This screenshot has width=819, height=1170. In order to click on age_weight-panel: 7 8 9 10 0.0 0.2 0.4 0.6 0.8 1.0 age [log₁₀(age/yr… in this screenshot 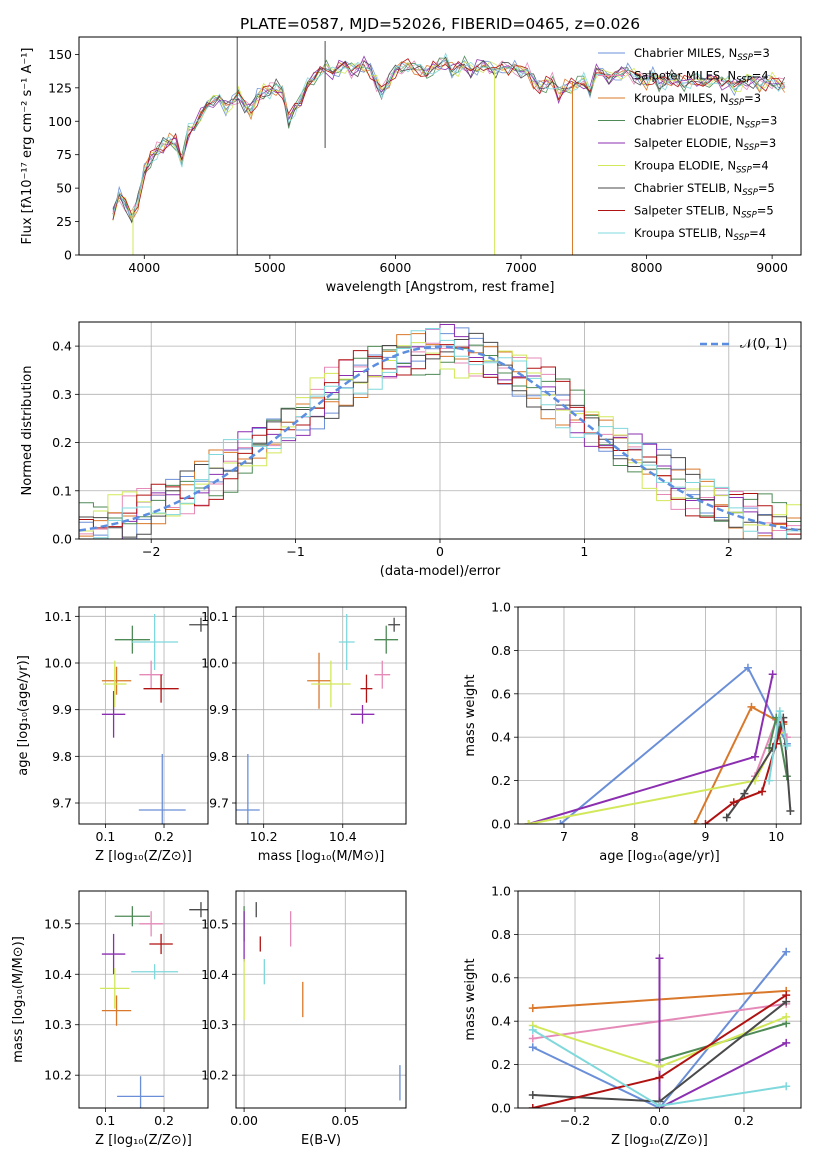, I will do `click(632, 732)`.